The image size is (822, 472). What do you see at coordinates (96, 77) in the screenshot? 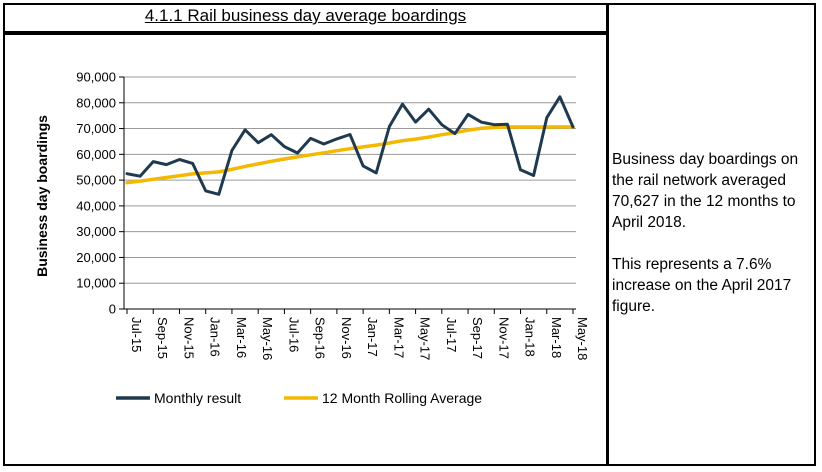
I see `y-tick-label: 90,000` at bounding box center [96, 77].